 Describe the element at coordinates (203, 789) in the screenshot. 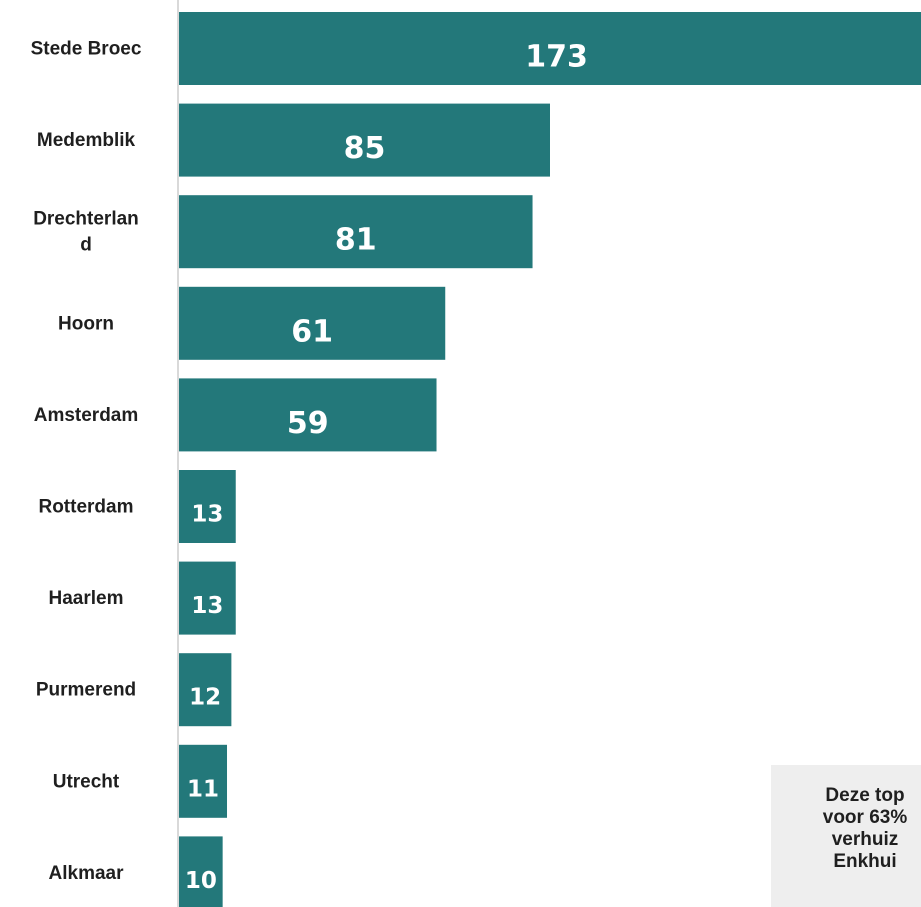

I see `value-label: 11` at that location.